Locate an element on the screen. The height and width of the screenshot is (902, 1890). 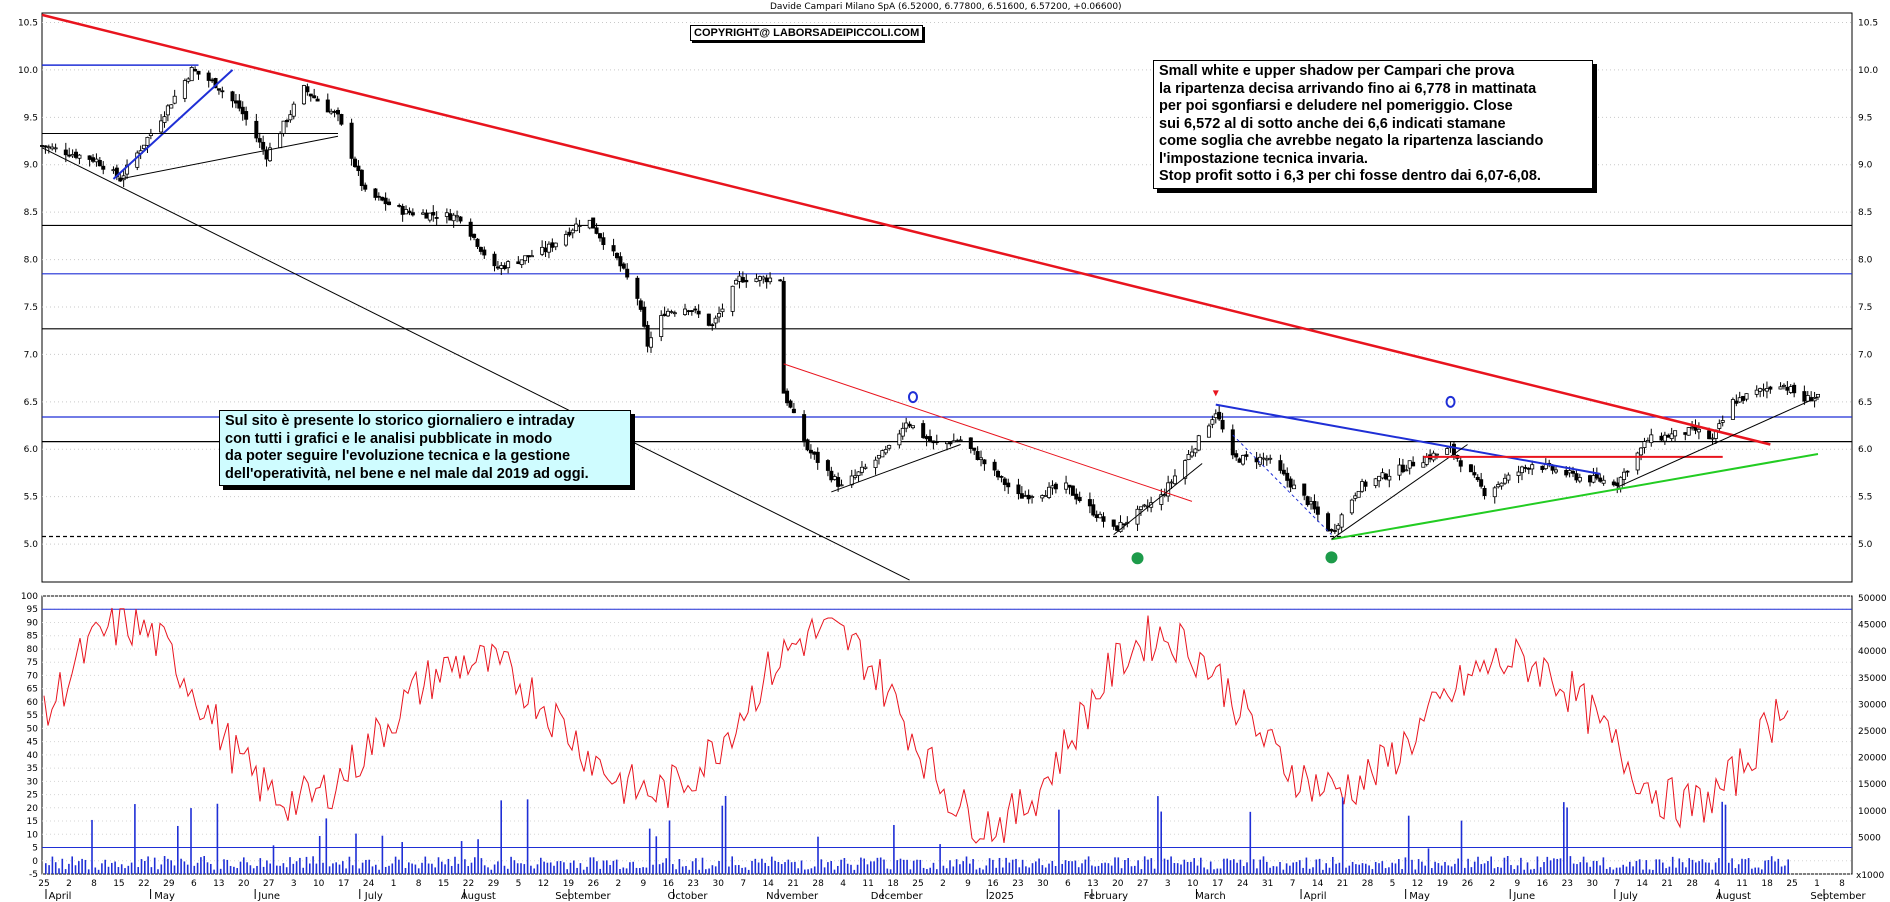
x-axis-day-label: 9 is located at coordinates (968, 884).